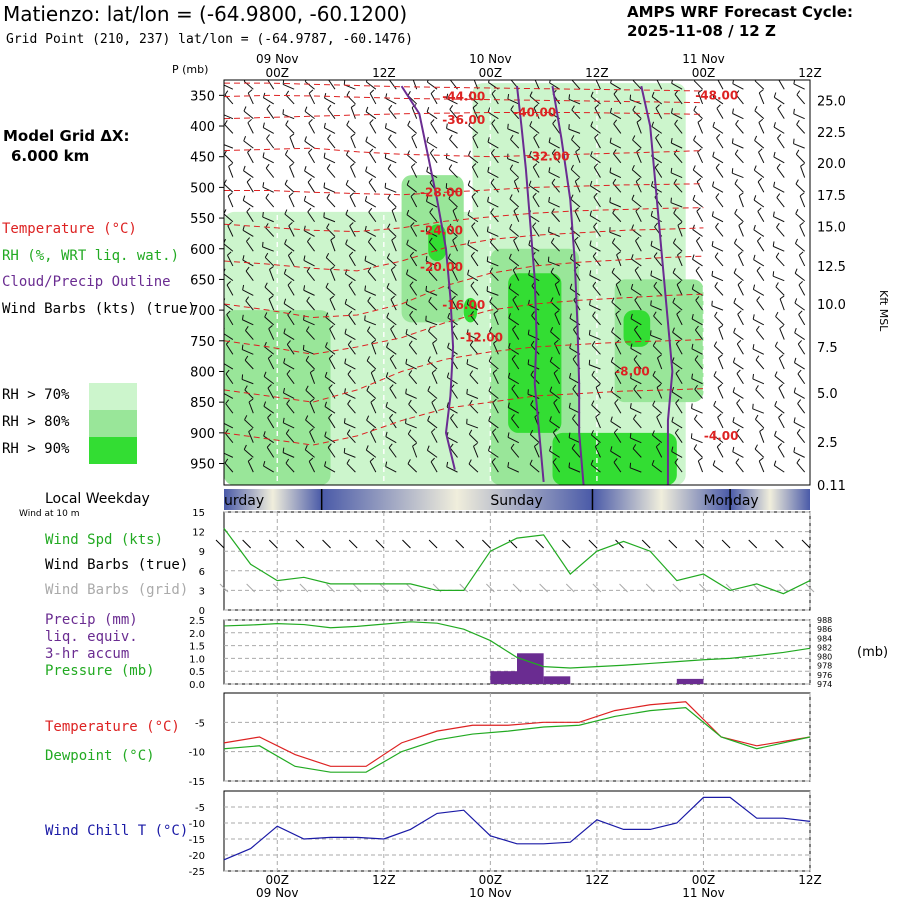 The image size is (900, 900). Describe the element at coordinates (500, 834) in the screenshot. I see `wind-chill-chart: -25-20-15-10-5` at that location.